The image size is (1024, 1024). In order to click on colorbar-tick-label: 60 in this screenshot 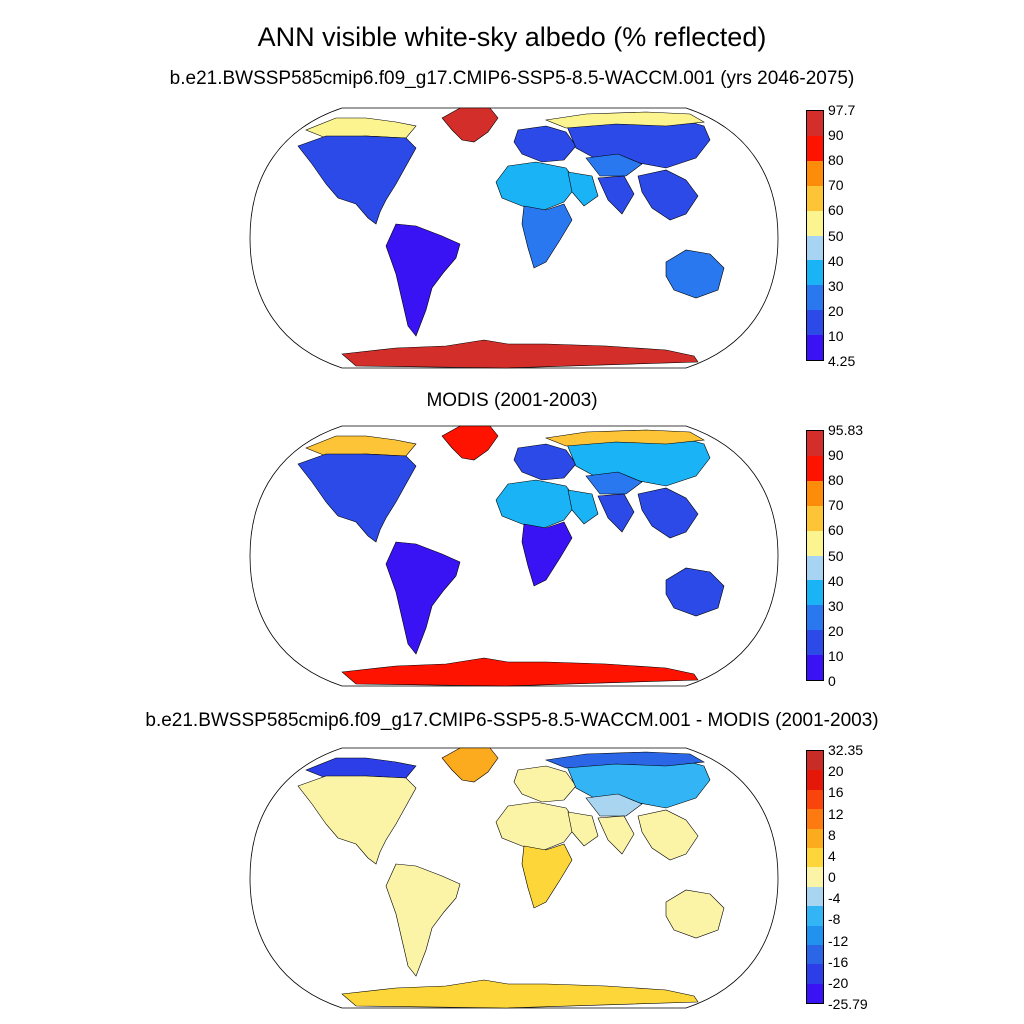, I will do `click(836, 210)`.